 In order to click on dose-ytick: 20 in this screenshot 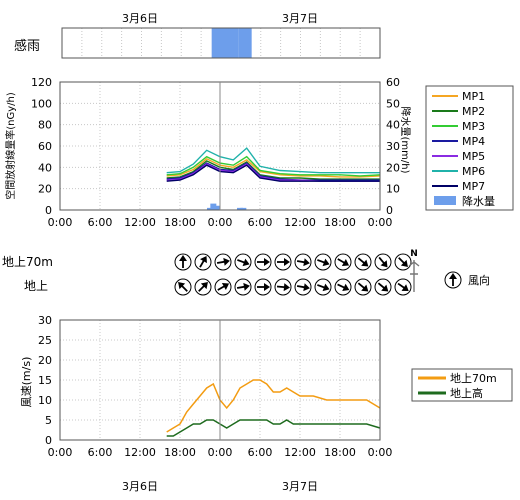, I will do `click(45, 189)`.